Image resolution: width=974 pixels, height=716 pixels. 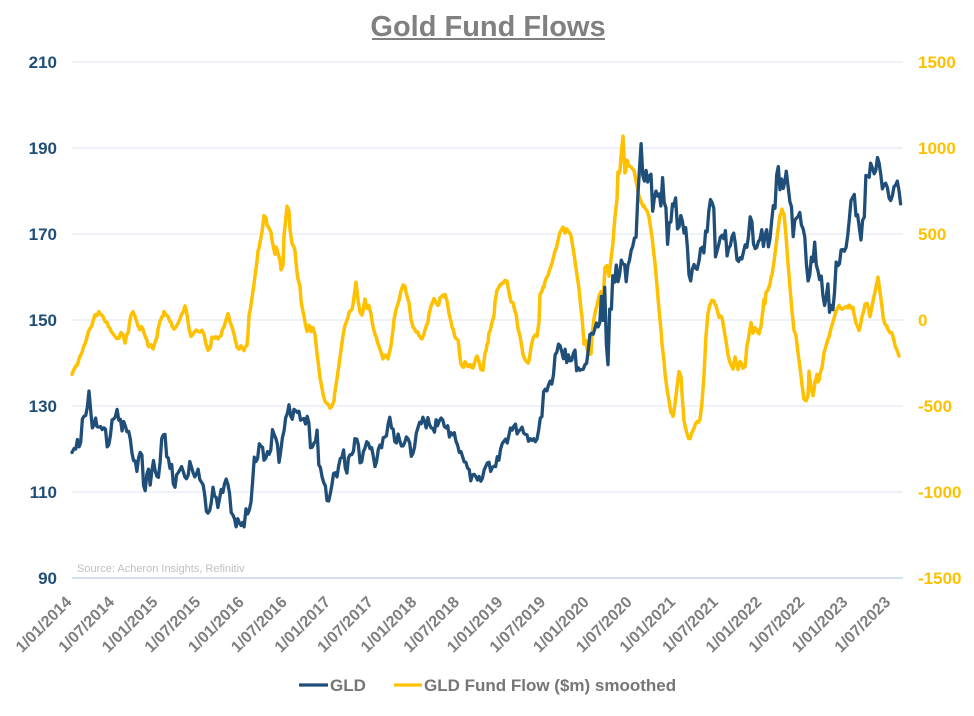 What do you see at coordinates (487, 27) in the screenshot?
I see `svg-text: Gold Fund Flows` at bounding box center [487, 27].